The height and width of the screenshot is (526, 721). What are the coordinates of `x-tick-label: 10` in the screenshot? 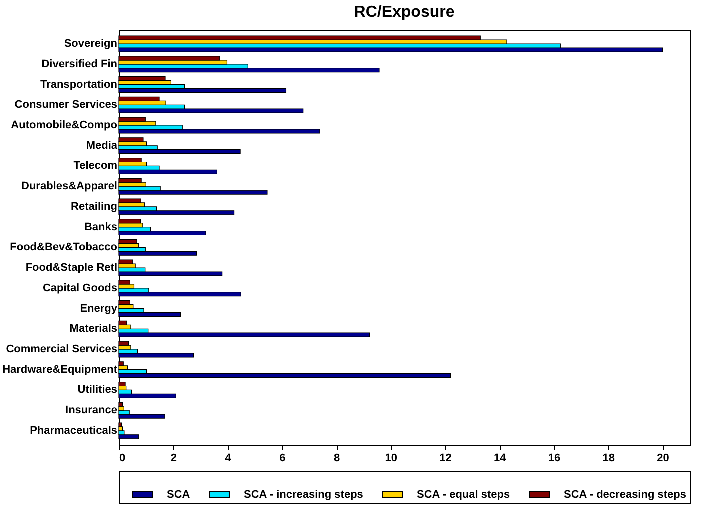 It's located at (391, 458).